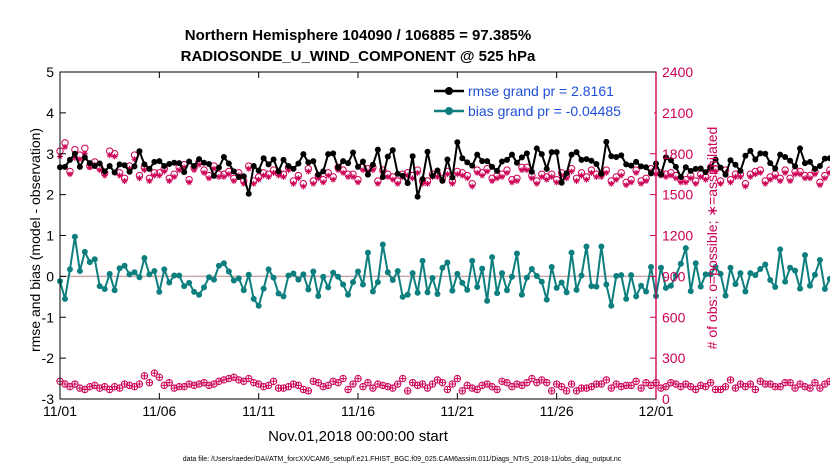  What do you see at coordinates (666, 399) in the screenshot?
I see `y-right-tick-label: 0` at bounding box center [666, 399].